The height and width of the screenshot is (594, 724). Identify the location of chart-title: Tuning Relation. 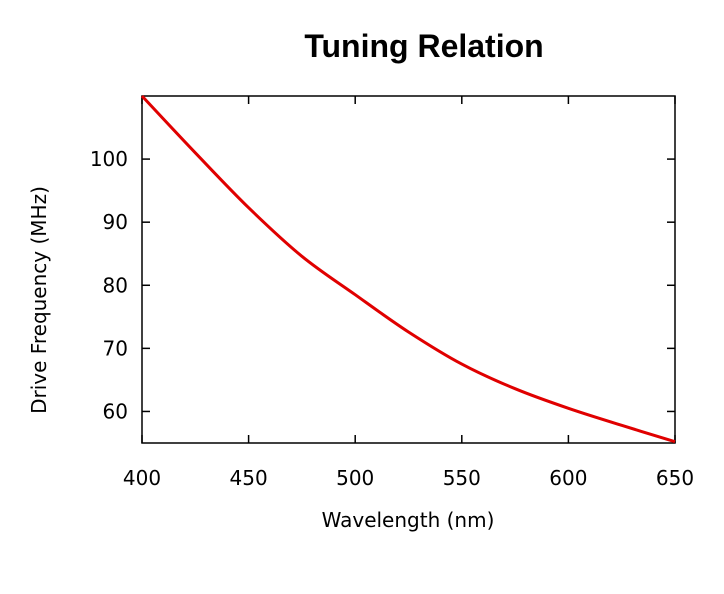
(423, 46).